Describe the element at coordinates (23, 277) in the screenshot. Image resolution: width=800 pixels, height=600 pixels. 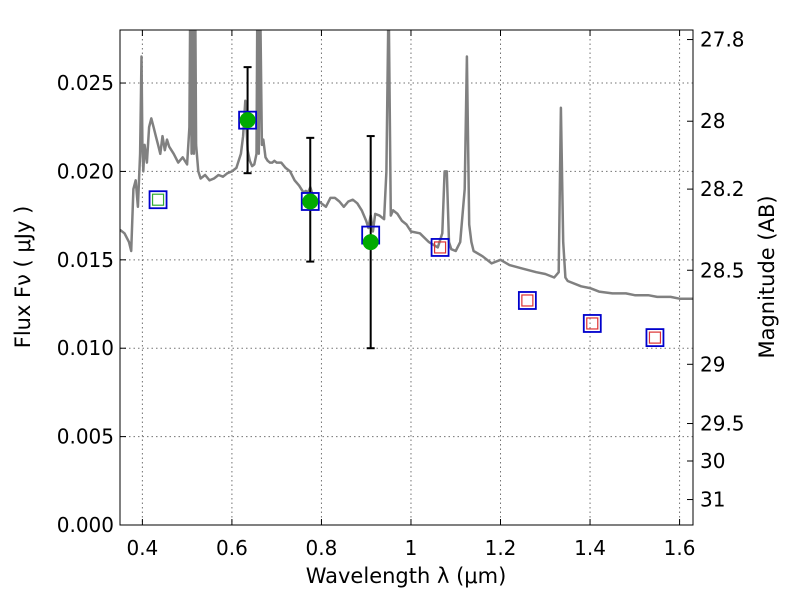
I see `y-axis-label: Flux Fν ( μJy )` at that location.